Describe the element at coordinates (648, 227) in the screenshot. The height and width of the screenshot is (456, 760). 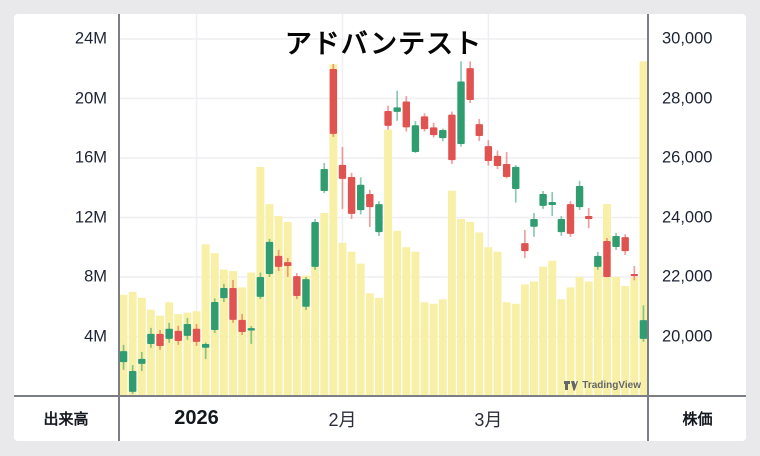
I see `right-axis-line` at that location.